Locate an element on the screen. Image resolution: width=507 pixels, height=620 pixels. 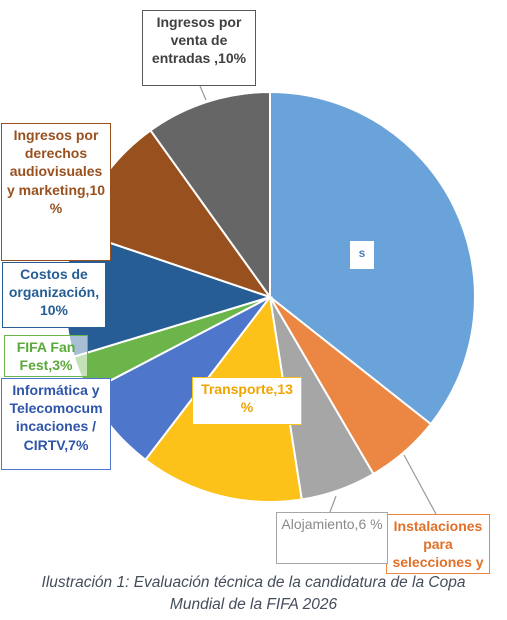
caption-line-2: Mundial de la FIFA 2026 is located at coordinates (253, 604).